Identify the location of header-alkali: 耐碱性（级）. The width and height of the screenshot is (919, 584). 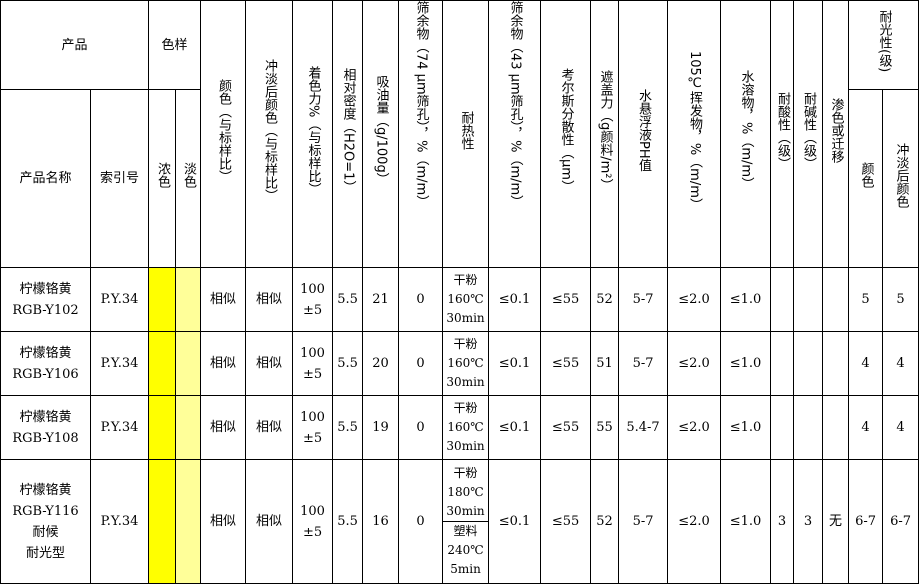
(809, 130).